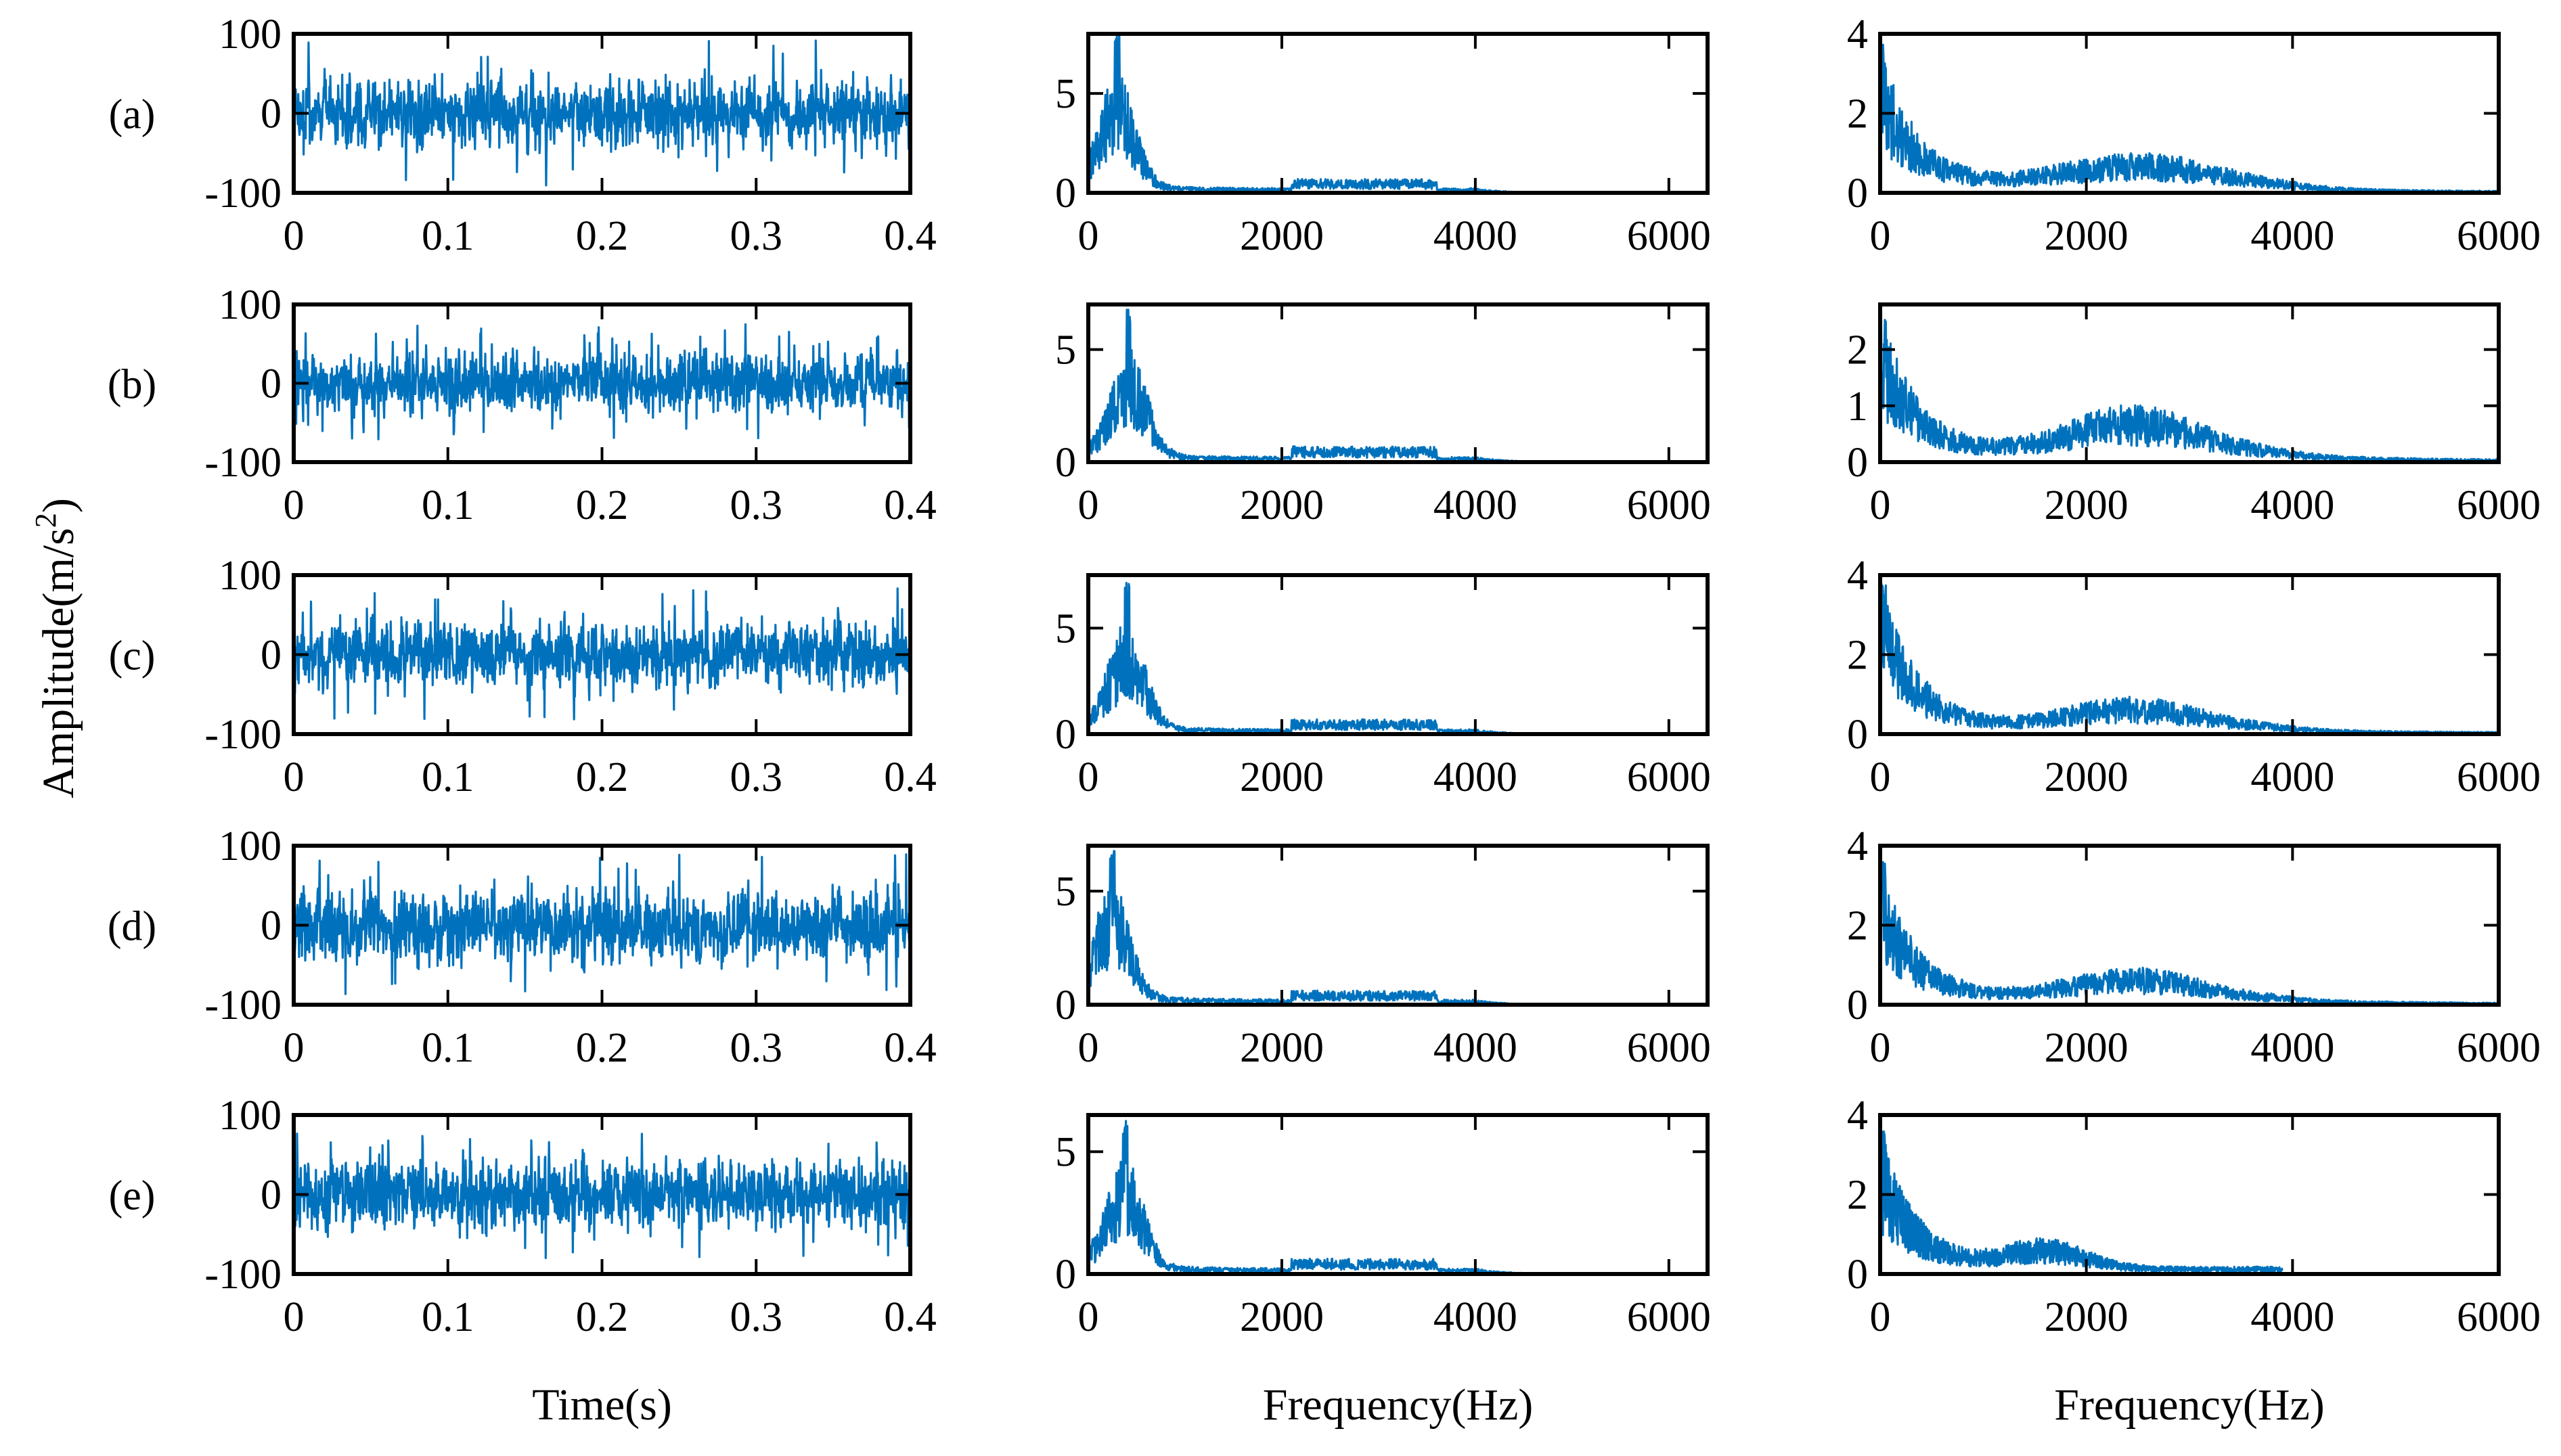 The width and height of the screenshot is (2561, 1456). I want to click on subplot-d-spectrum-2: 0 2000 4000 6000 4 2 0, so click(2194, 947).